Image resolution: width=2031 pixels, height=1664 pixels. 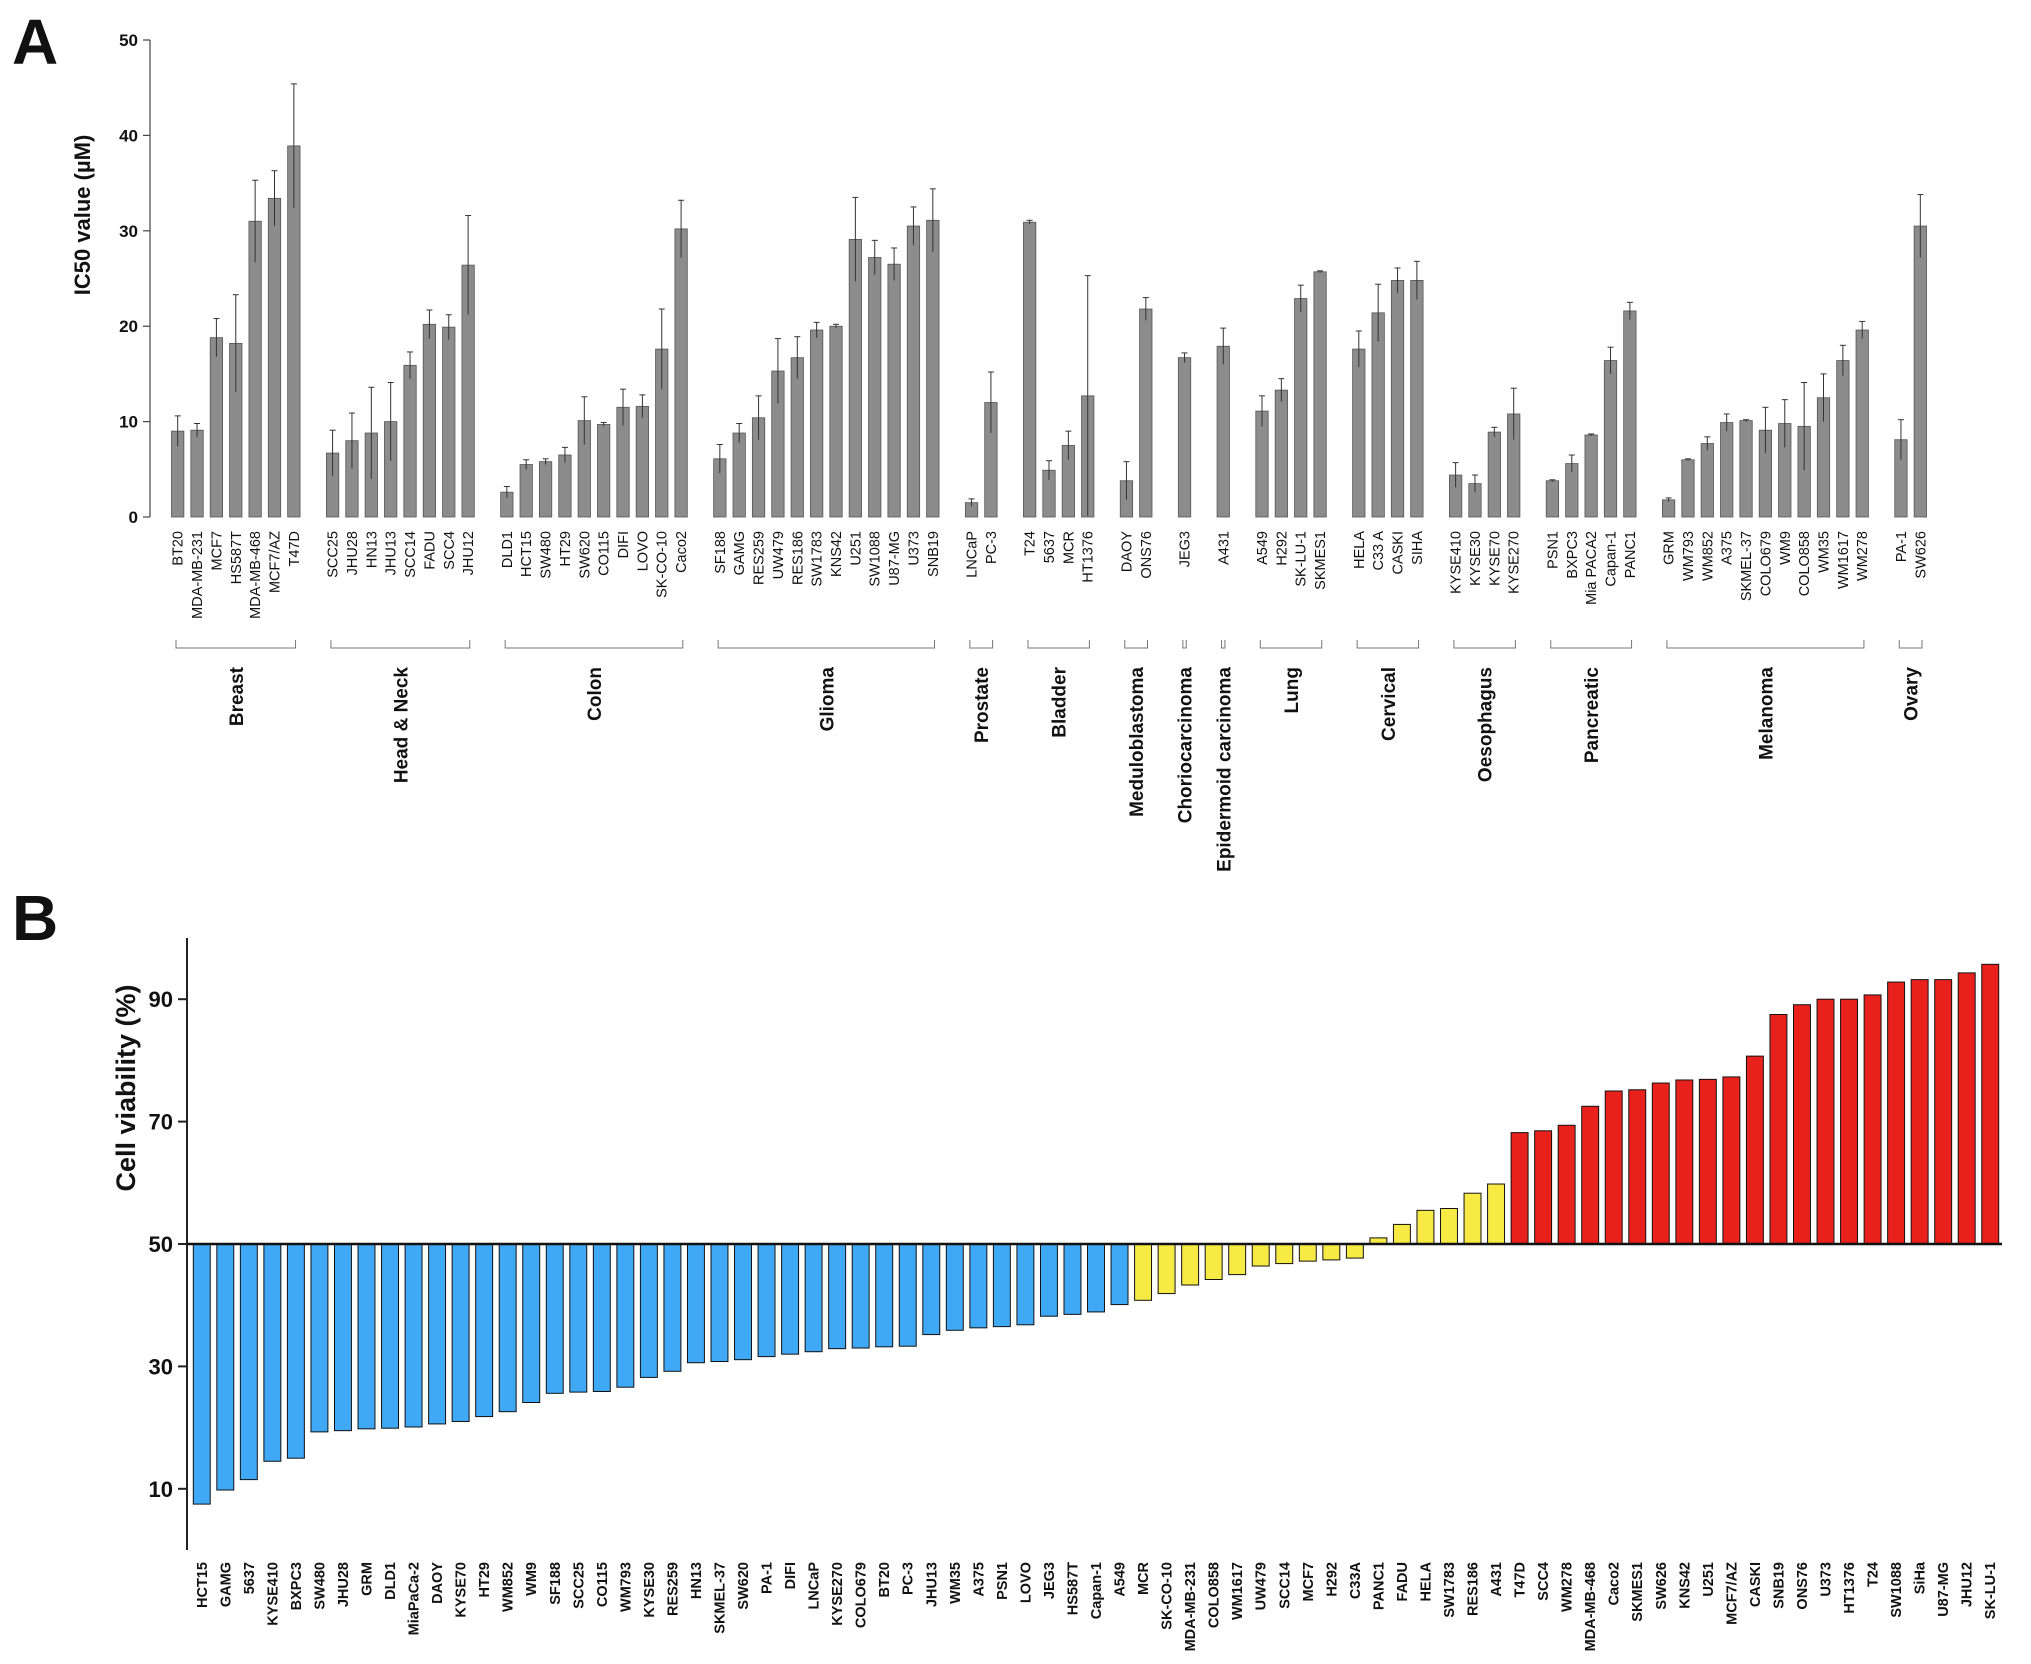 What do you see at coordinates (237, 696) in the screenshot?
I see `group-label-a: Breast` at bounding box center [237, 696].